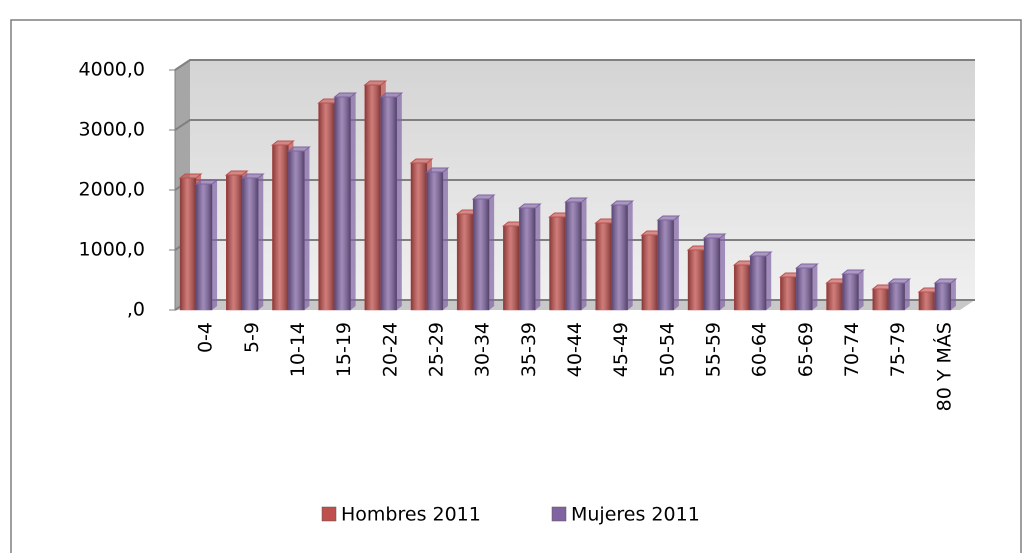 The height and width of the screenshot is (553, 1032). I want to click on x-tick-label: 70-74, so click(852, 349).